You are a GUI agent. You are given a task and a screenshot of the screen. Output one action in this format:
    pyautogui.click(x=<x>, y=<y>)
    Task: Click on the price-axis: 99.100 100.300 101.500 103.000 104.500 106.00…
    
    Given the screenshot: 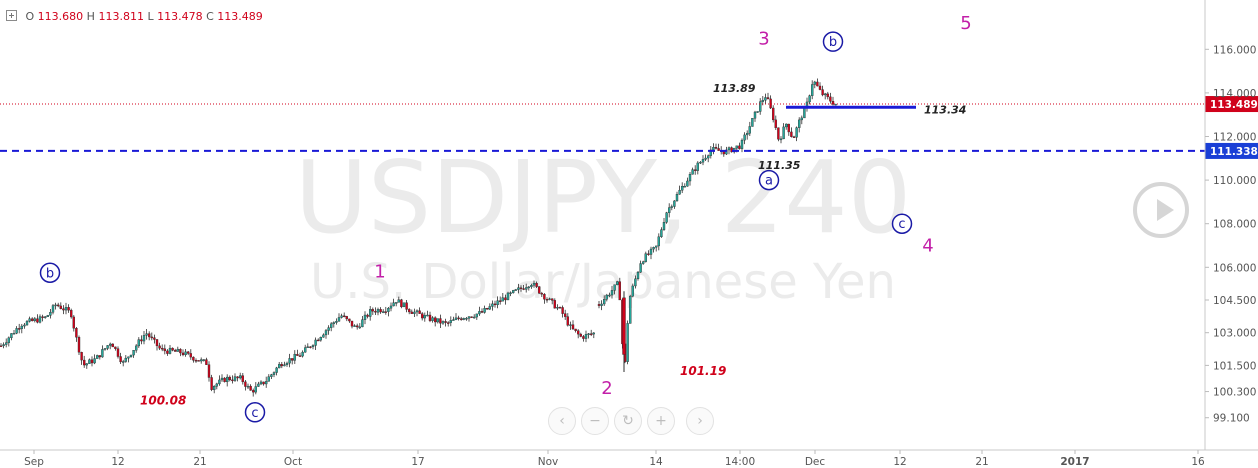 What is the action you would take?
    pyautogui.click(x=1230, y=225)
    